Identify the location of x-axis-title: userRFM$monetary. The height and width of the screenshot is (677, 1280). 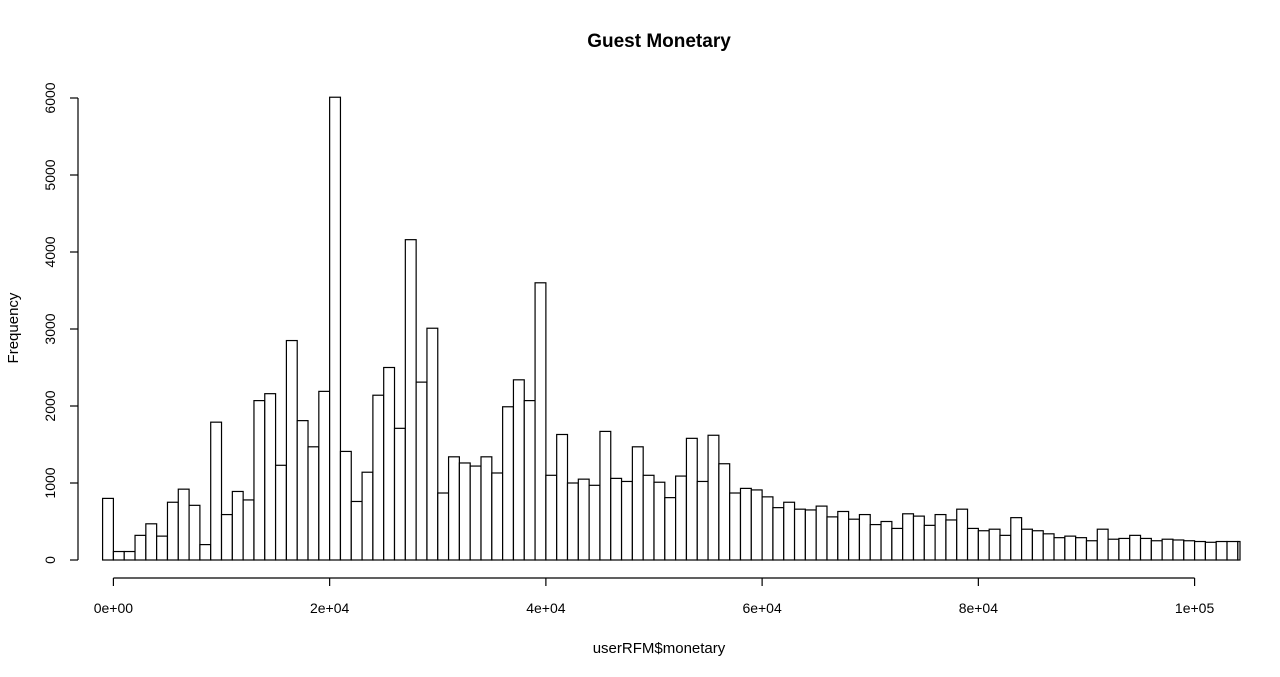
(659, 648).